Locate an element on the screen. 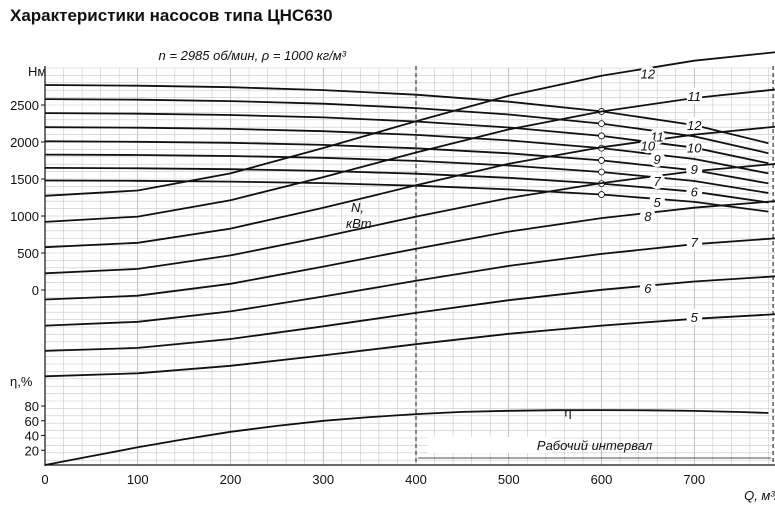  head-curve-label: 10 is located at coordinates (694, 148).